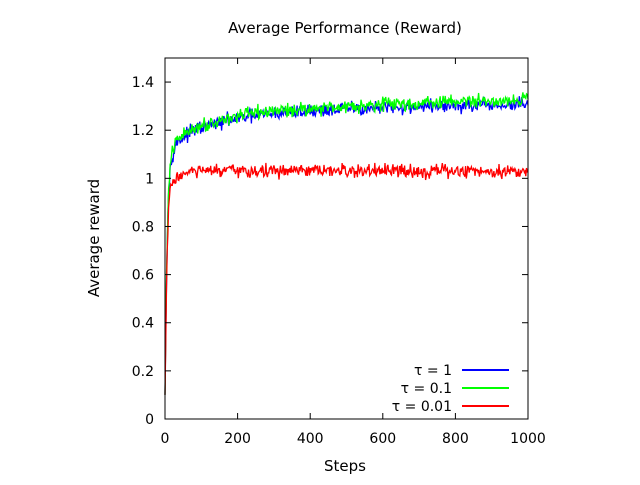 Image resolution: width=640 pixels, height=485 pixels. I want to click on x-tick-label: 1000, so click(528, 439).